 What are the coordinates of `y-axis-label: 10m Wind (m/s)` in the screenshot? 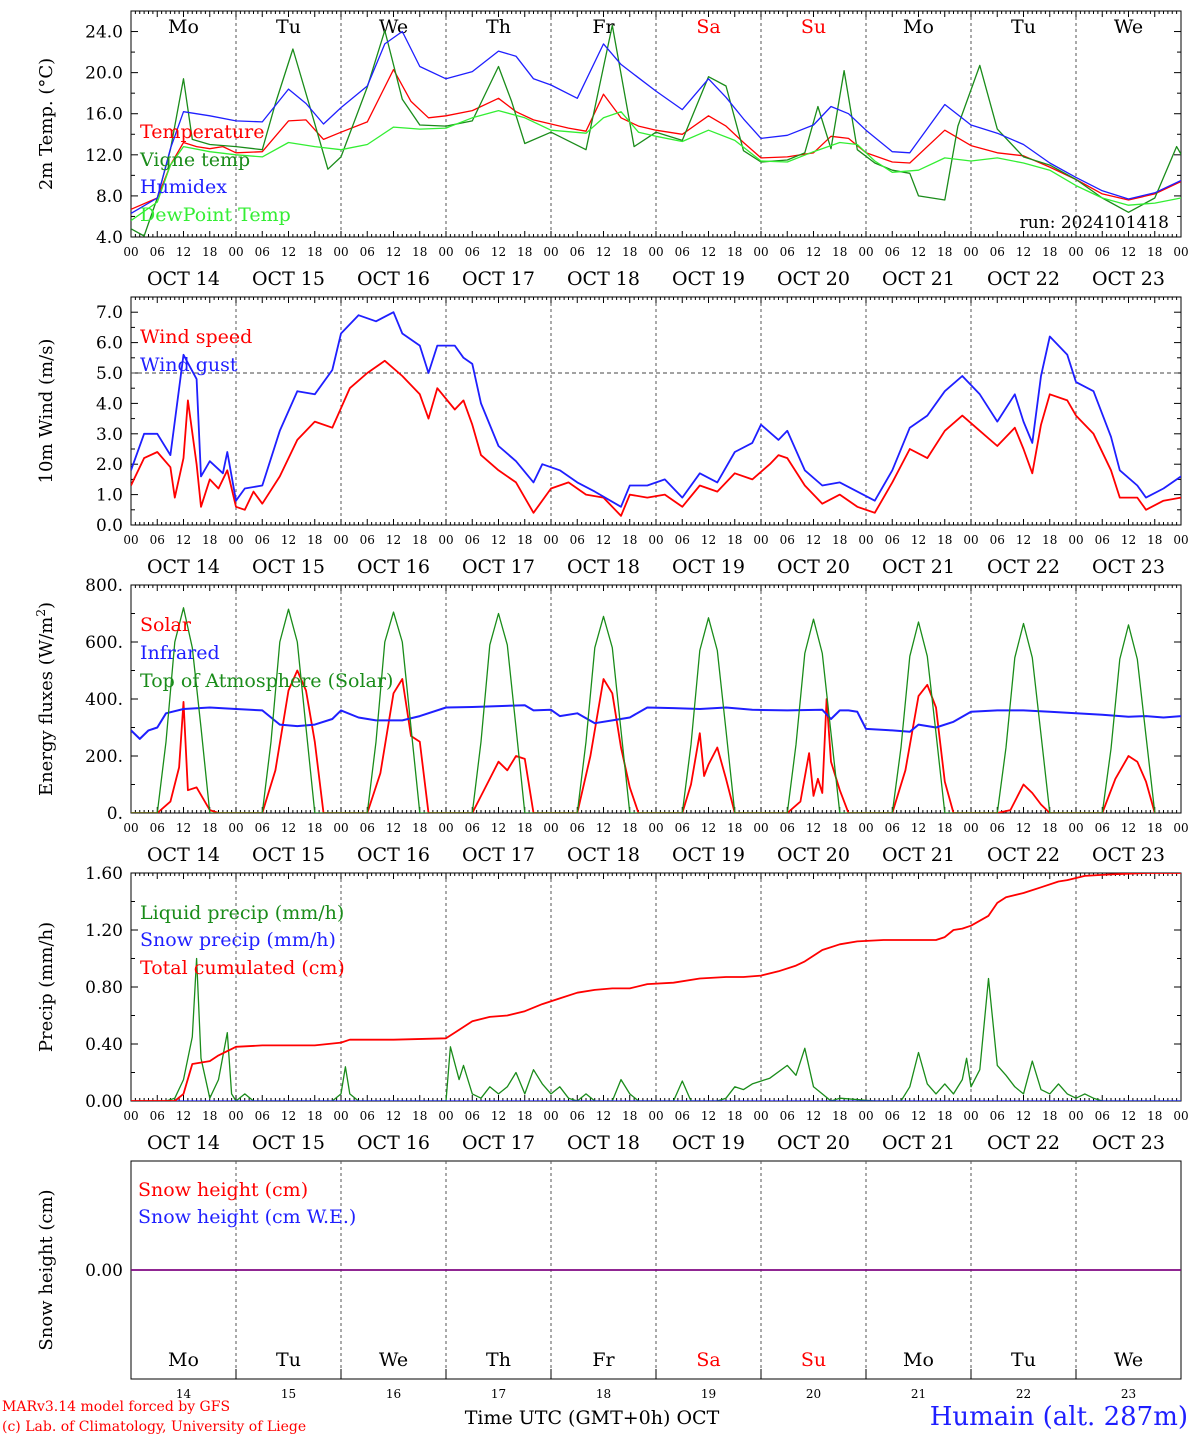 It's located at (46, 411).